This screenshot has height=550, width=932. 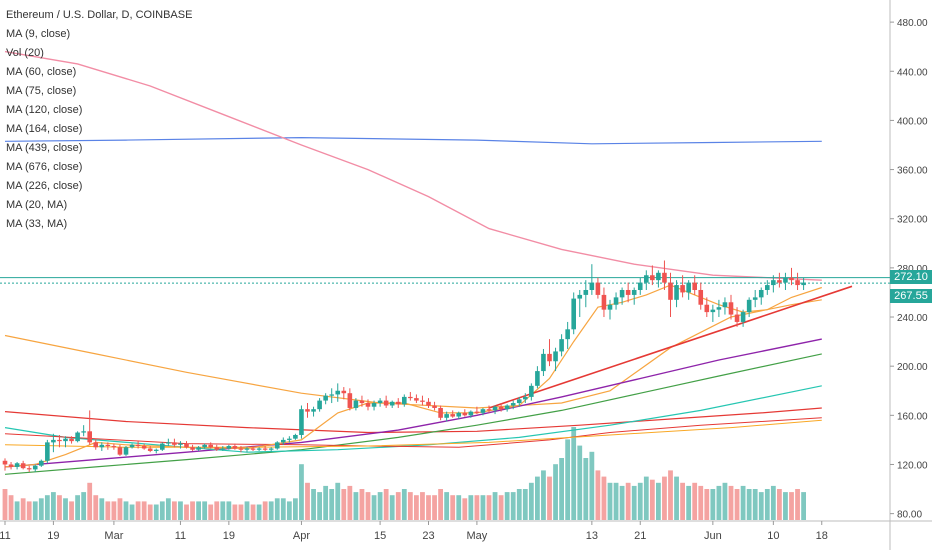 I want to click on price-tick-label: 480.00, so click(x=912, y=23).